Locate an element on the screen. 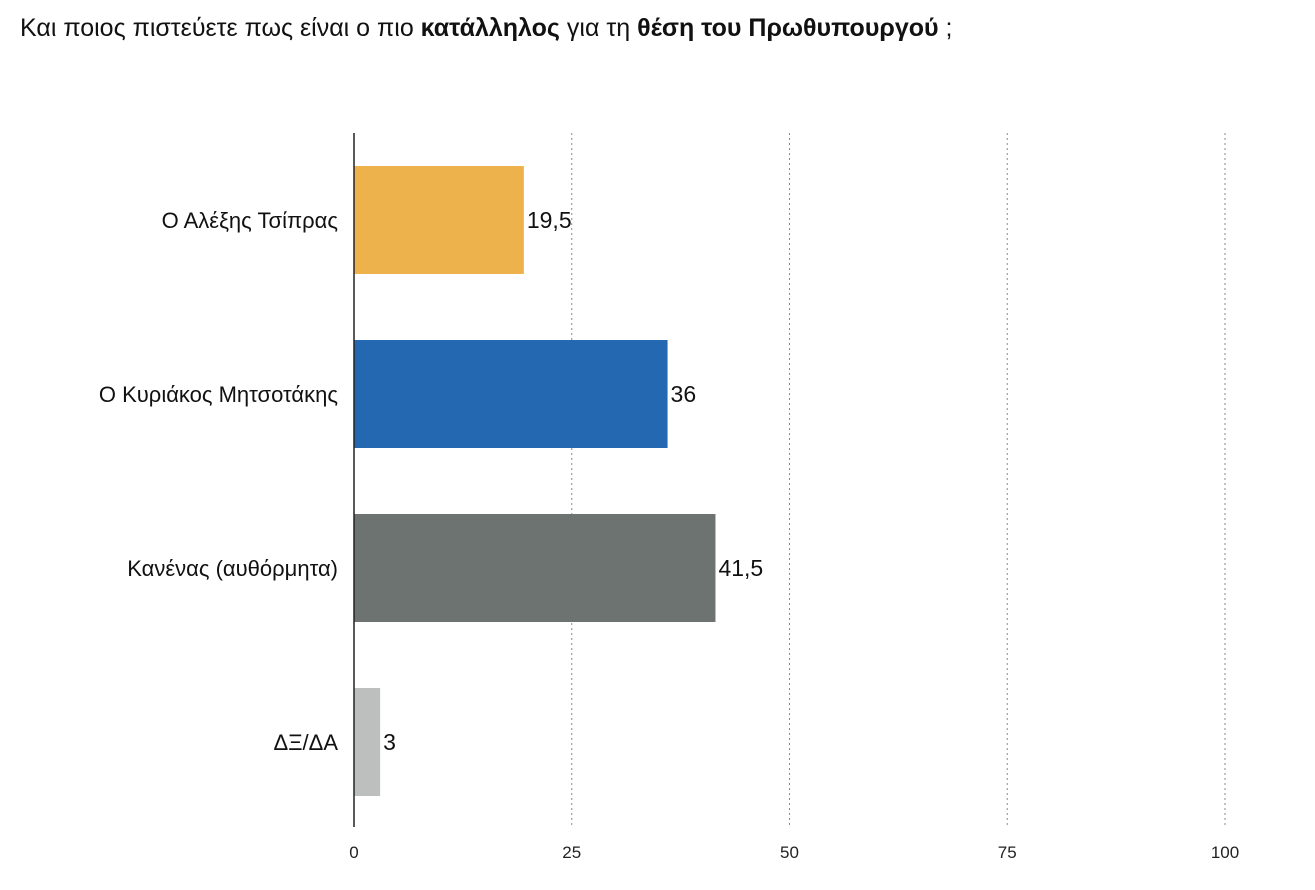 This screenshot has height=890, width=1315. x-tick-label-25: 25 is located at coordinates (571, 852).